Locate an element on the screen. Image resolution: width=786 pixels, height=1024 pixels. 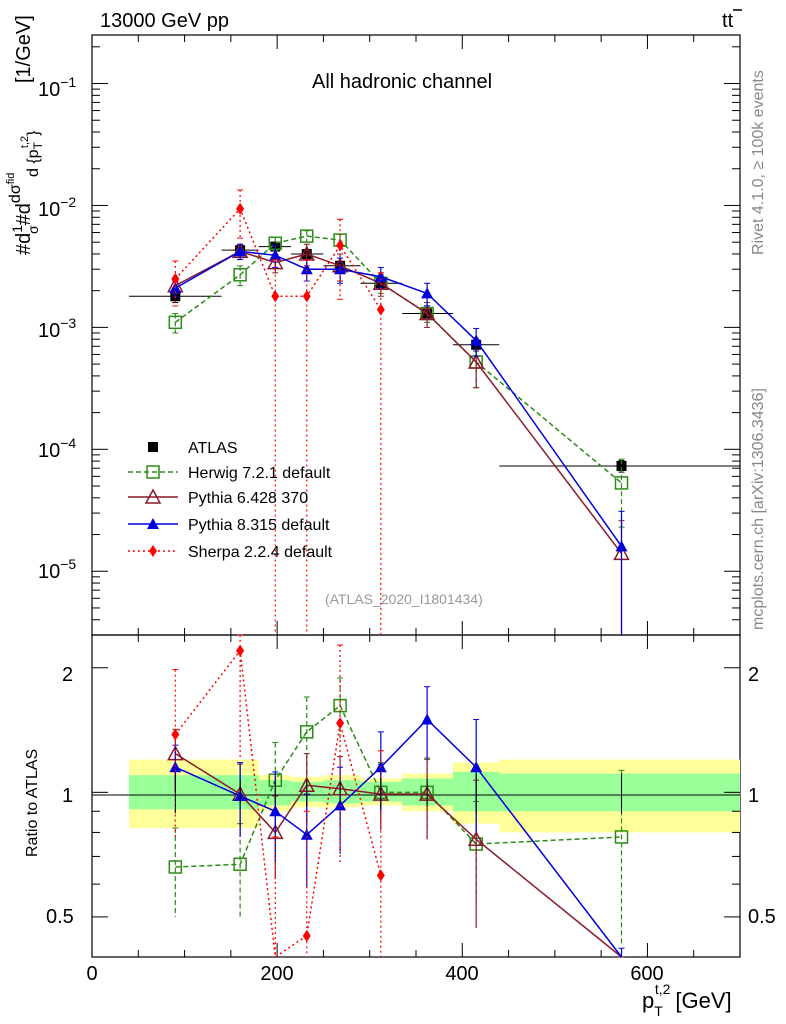
legend-label-pythia8: Pythia 8.315 default is located at coordinates (259, 525).